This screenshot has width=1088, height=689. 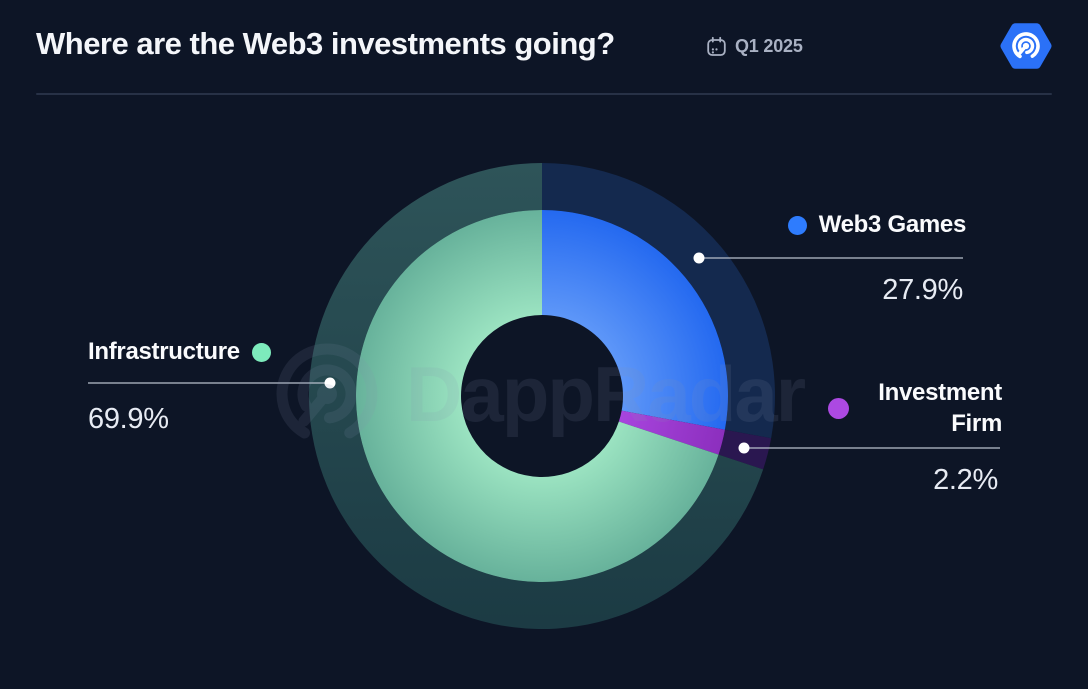 I want to click on echo-segment-web3-games, so click(x=658, y=301).